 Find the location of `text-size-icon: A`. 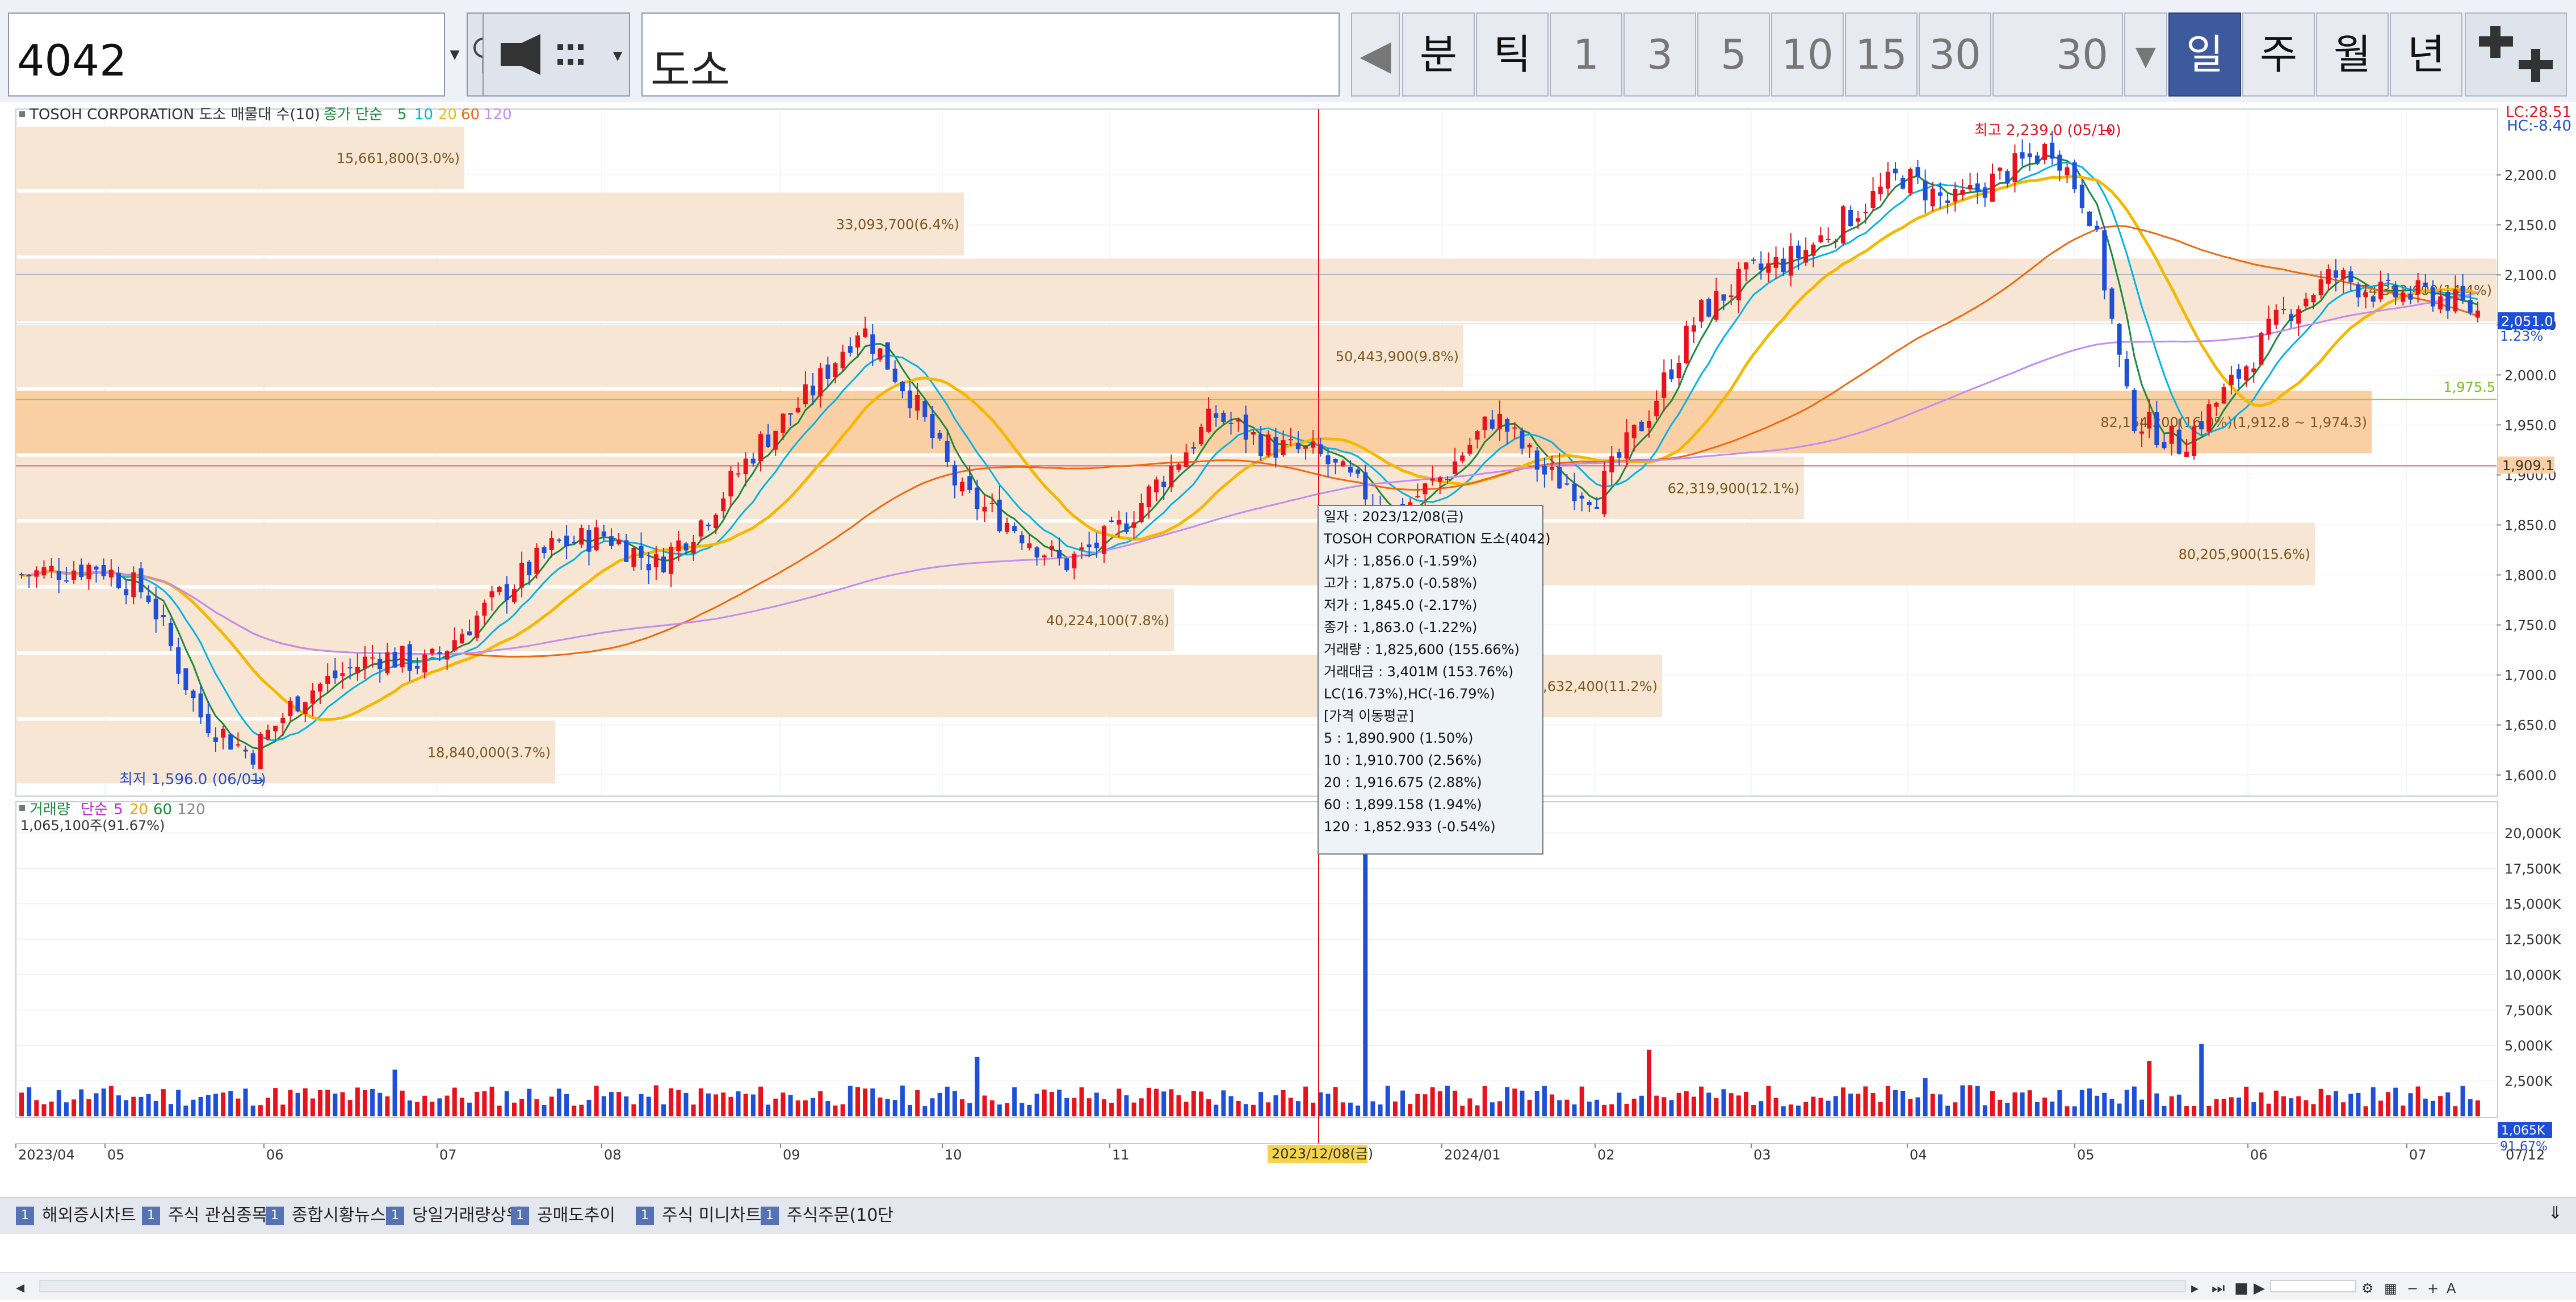

text-size-icon: A is located at coordinates (2452, 1288).